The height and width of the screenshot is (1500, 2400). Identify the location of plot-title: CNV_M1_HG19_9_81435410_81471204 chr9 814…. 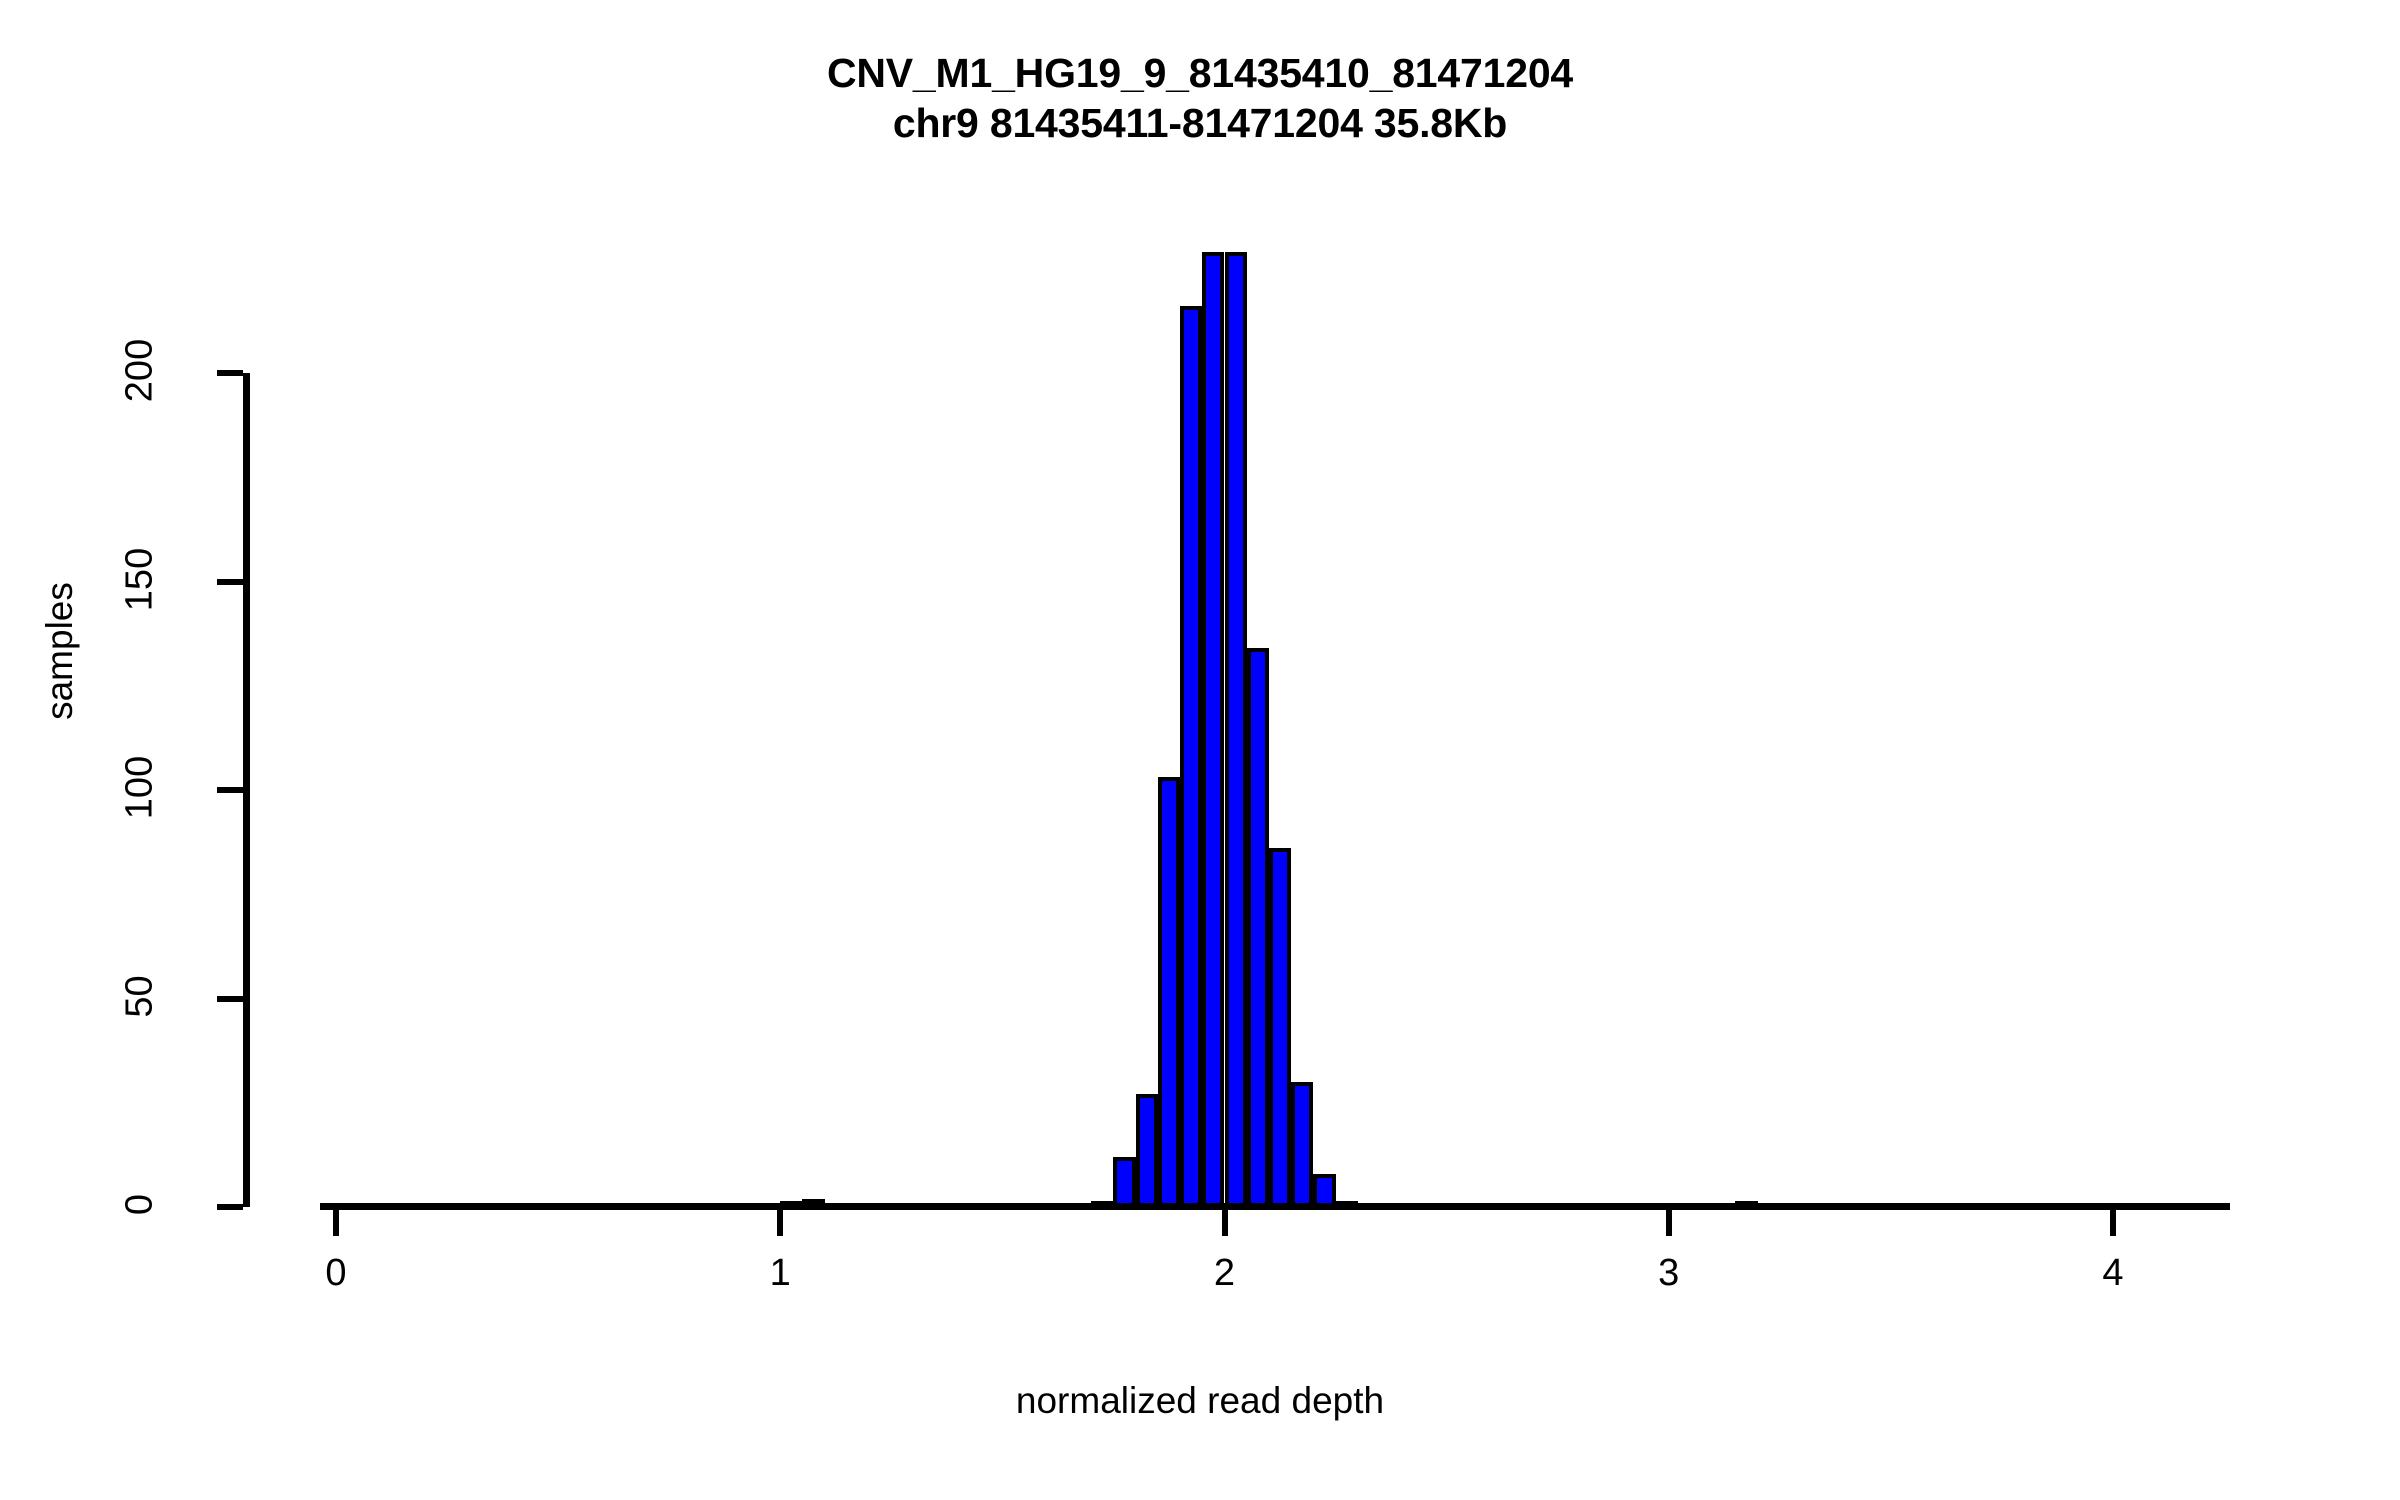
(1200, 98).